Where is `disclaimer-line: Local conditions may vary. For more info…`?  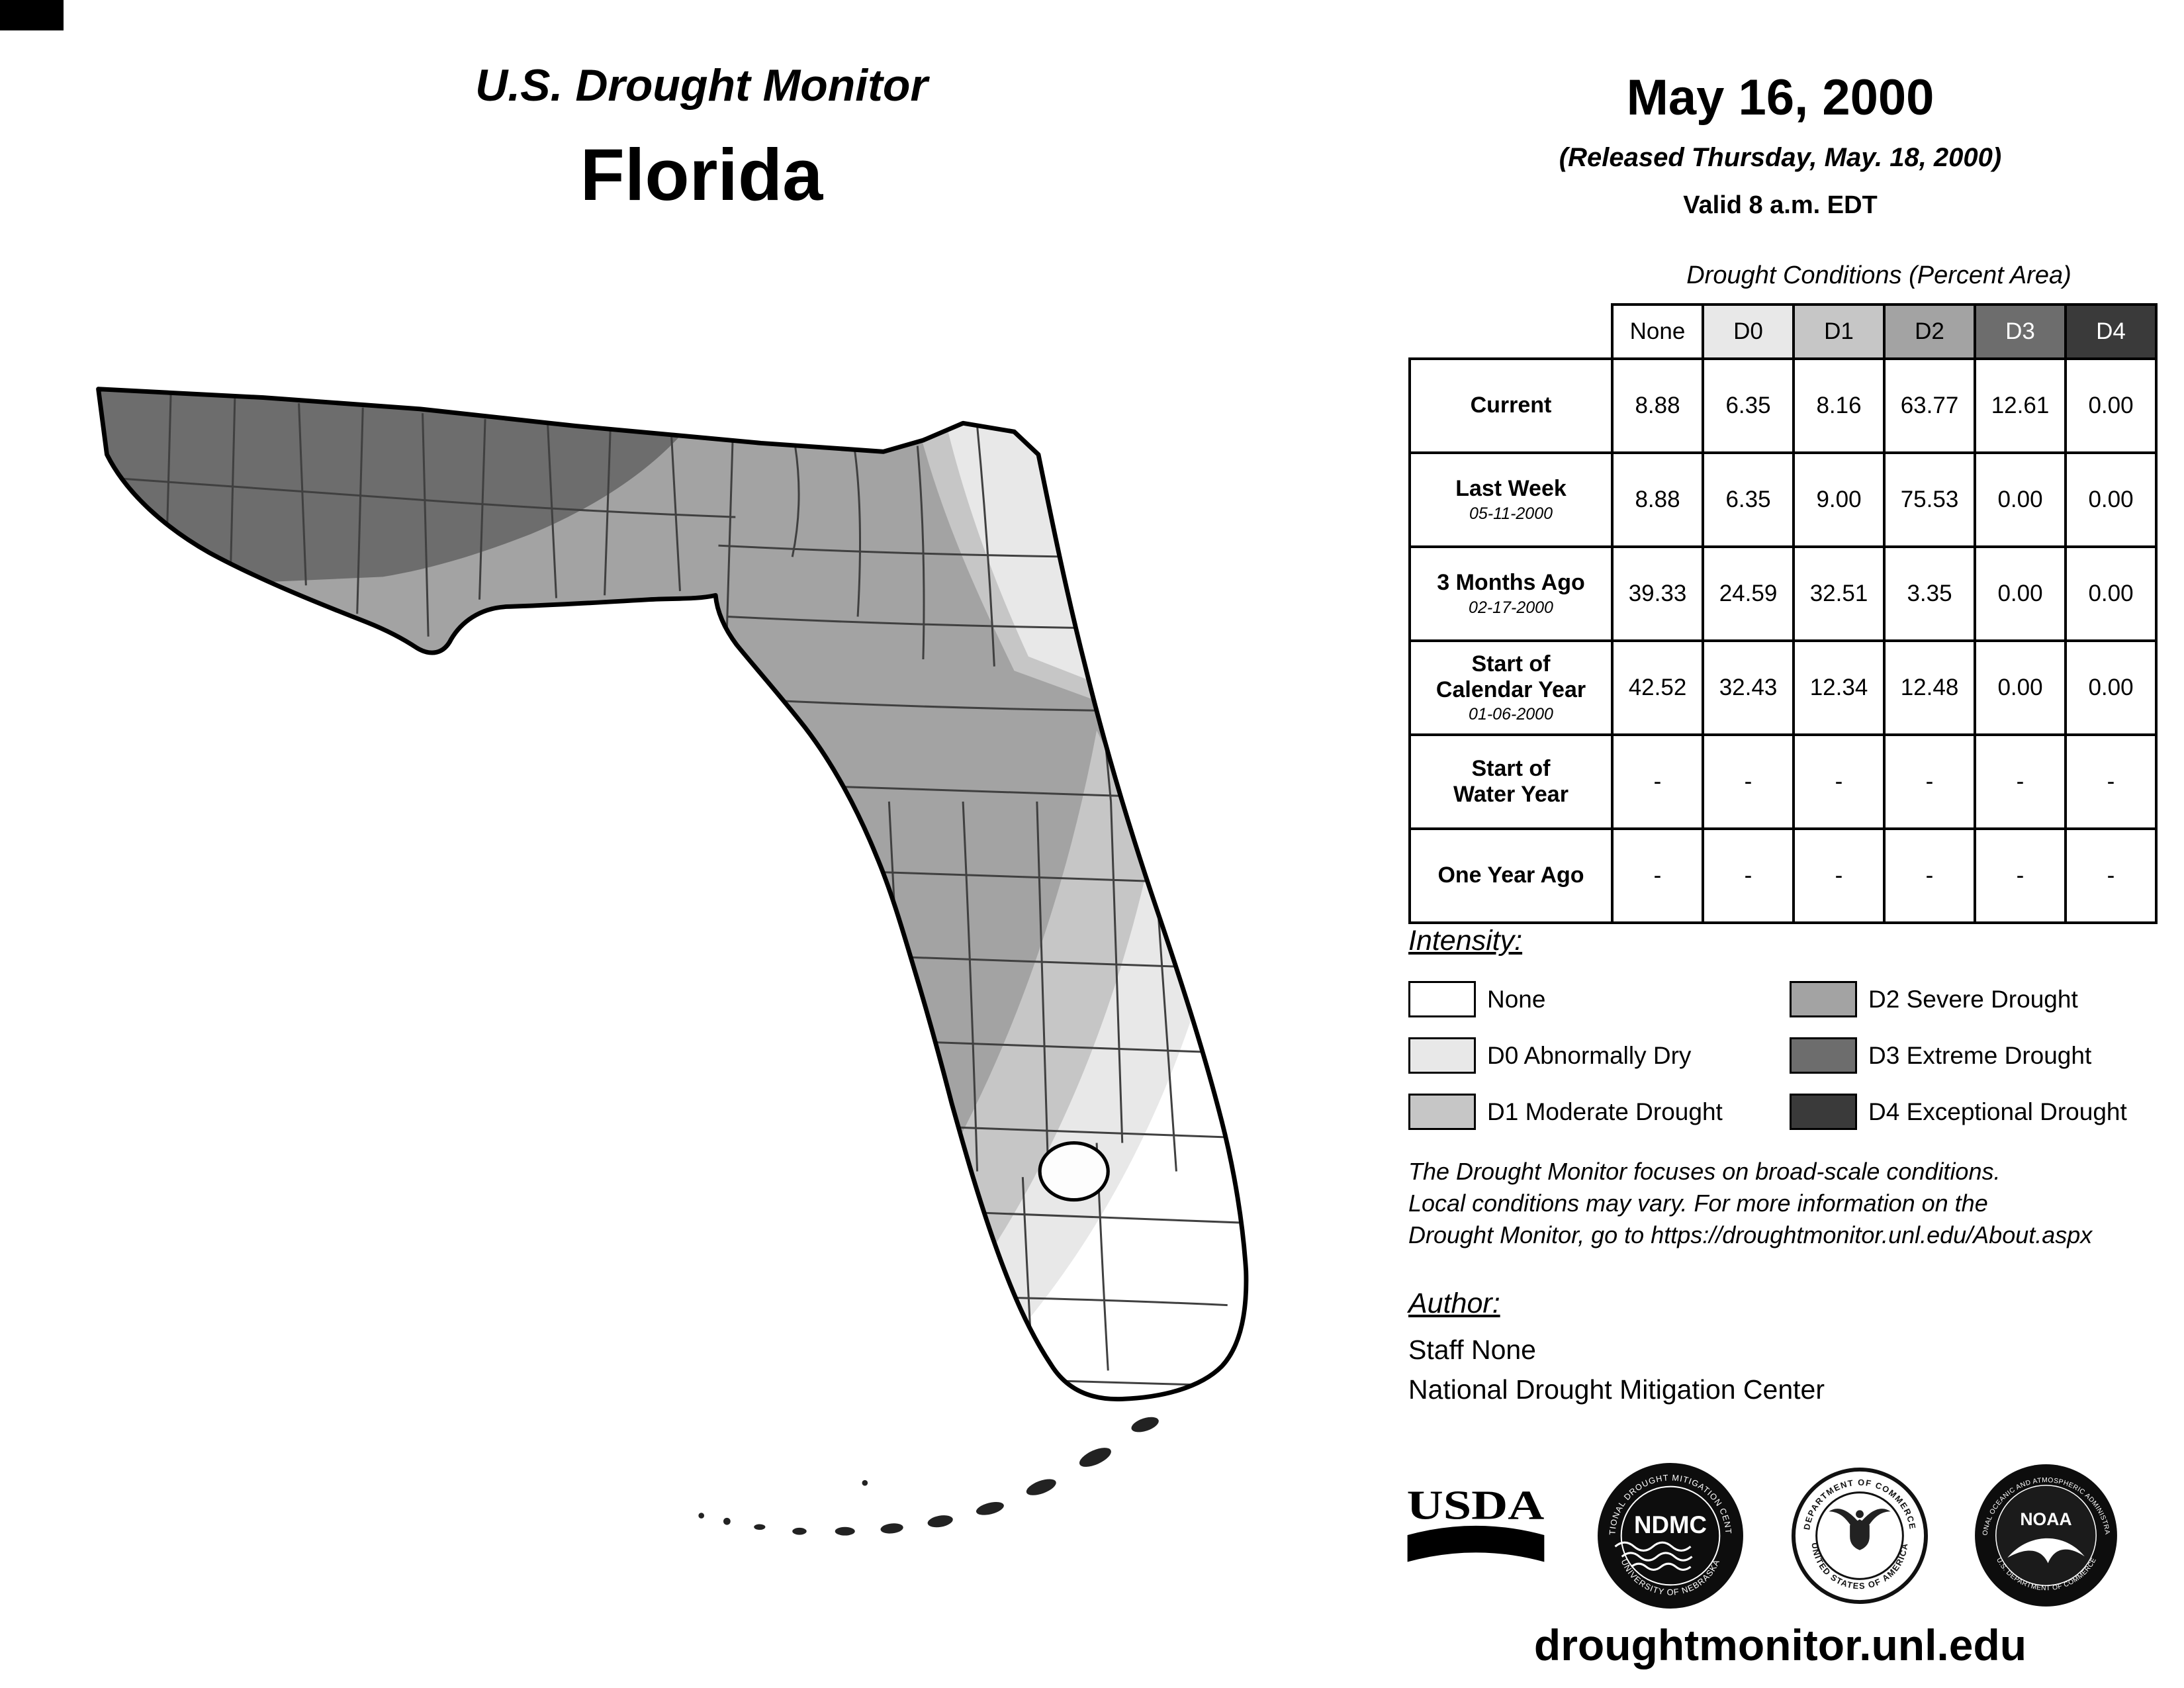 disclaimer-line: Local conditions may vary. For more info… is located at coordinates (1698, 1203).